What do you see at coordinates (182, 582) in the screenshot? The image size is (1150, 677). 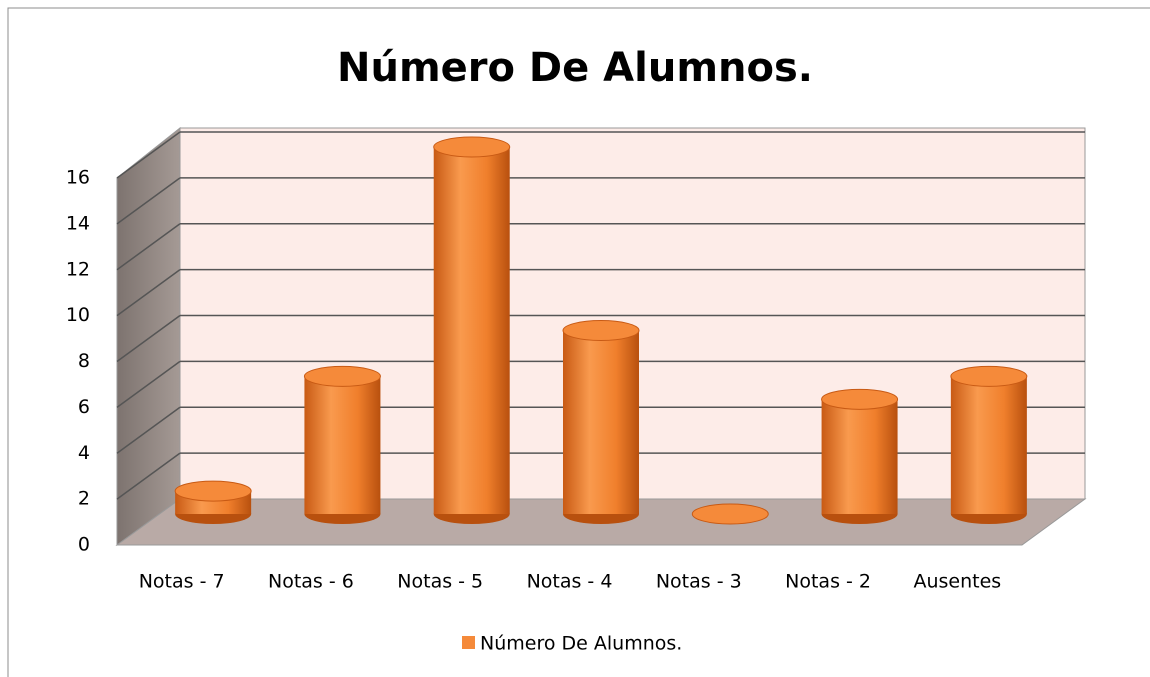 I see `x-tick-label: Notas - 7` at bounding box center [182, 582].